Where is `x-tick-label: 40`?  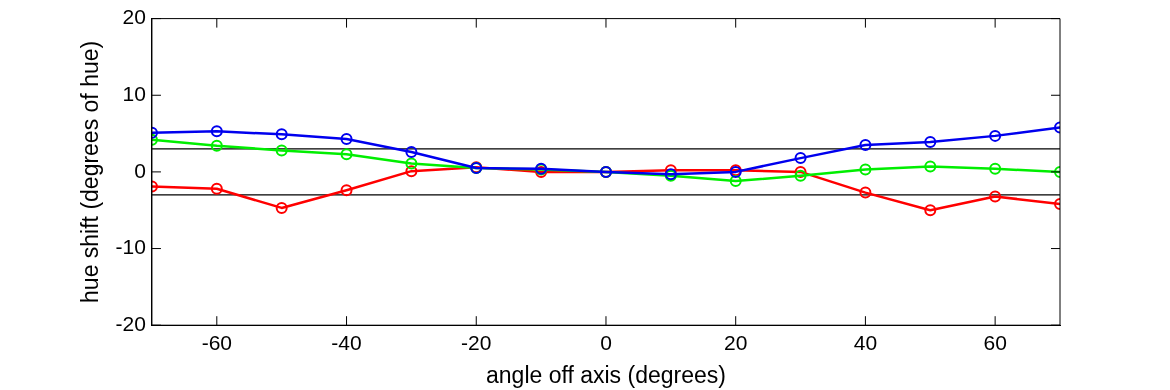
x-tick-label: 40 is located at coordinates (865, 342).